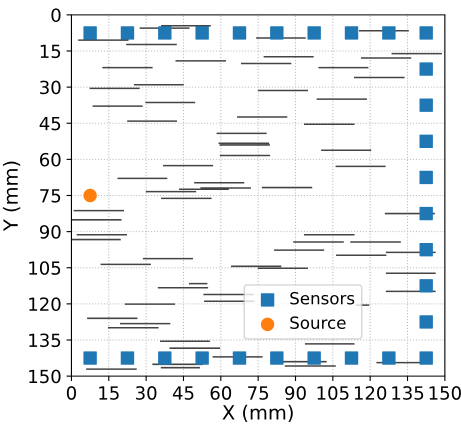 This screenshot has height=425, width=461. I want to click on x-tick-label: 15, so click(109, 393).